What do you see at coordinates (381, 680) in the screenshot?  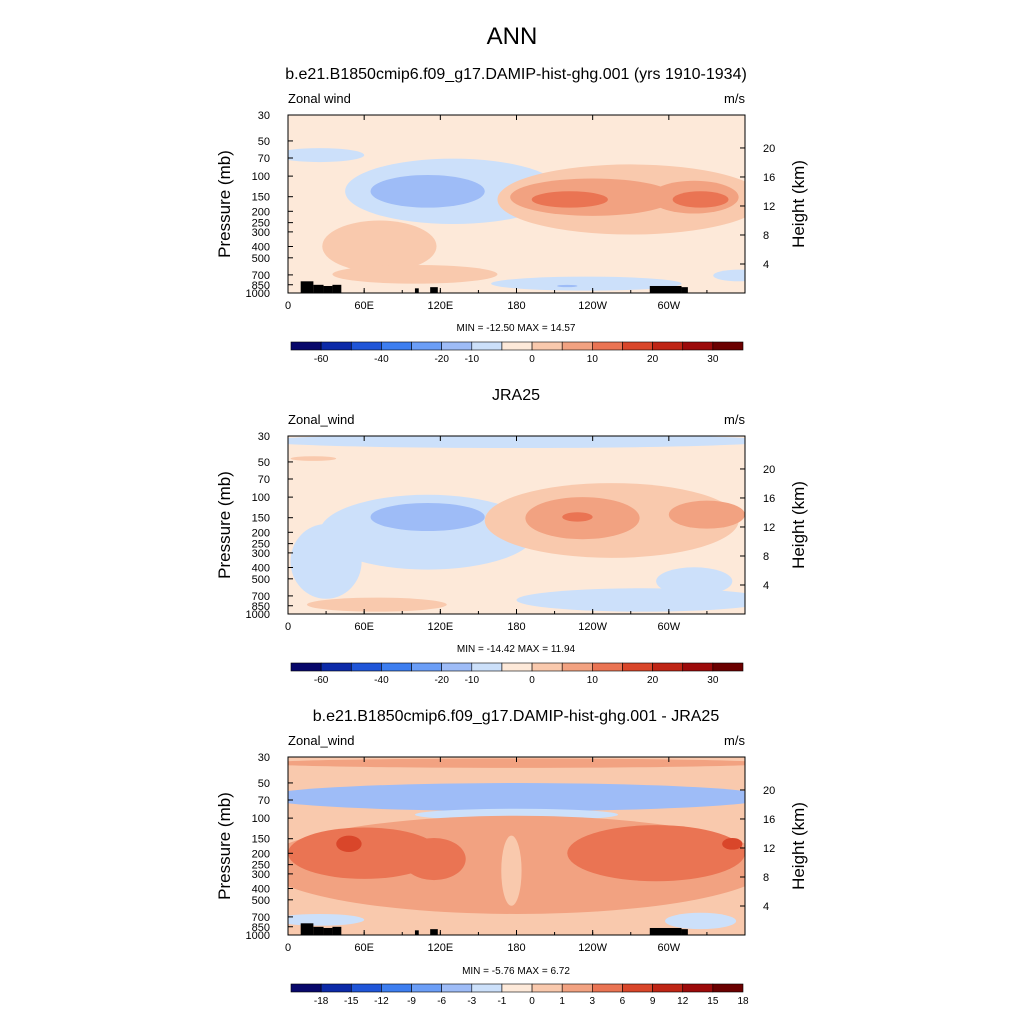 I see `colorbar-label: -40` at bounding box center [381, 680].